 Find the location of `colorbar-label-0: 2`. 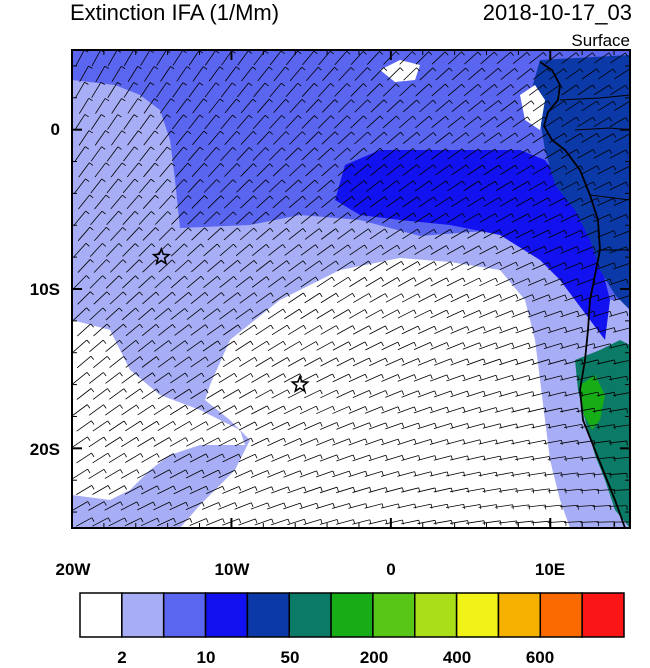

colorbar-label-0: 2 is located at coordinates (121, 658).